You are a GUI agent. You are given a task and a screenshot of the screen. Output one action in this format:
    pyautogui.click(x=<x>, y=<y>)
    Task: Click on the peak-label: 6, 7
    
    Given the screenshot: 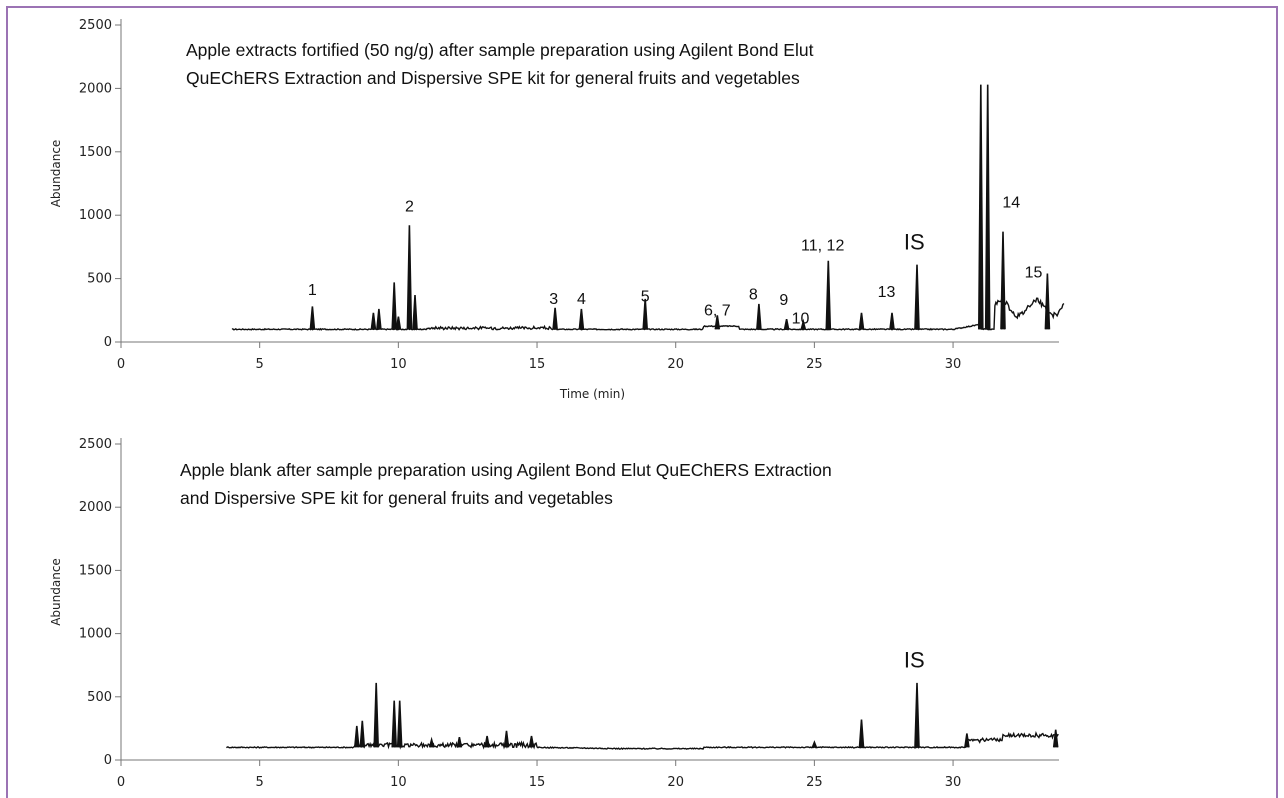 What is the action you would take?
    pyautogui.click(x=717, y=310)
    